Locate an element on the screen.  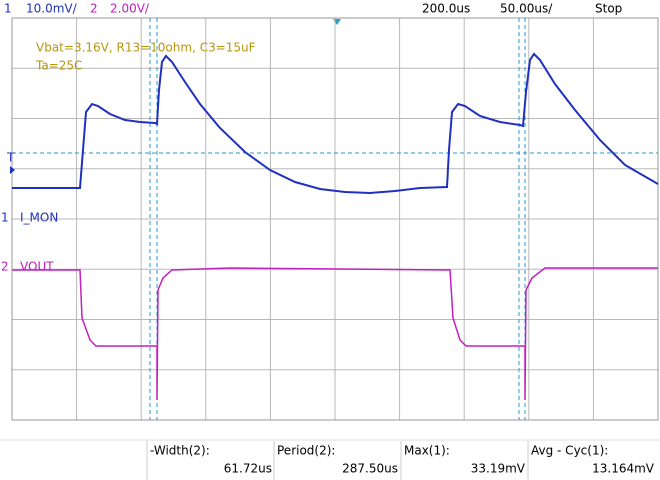
measure-value: 13.164mV is located at coordinates (623, 469).